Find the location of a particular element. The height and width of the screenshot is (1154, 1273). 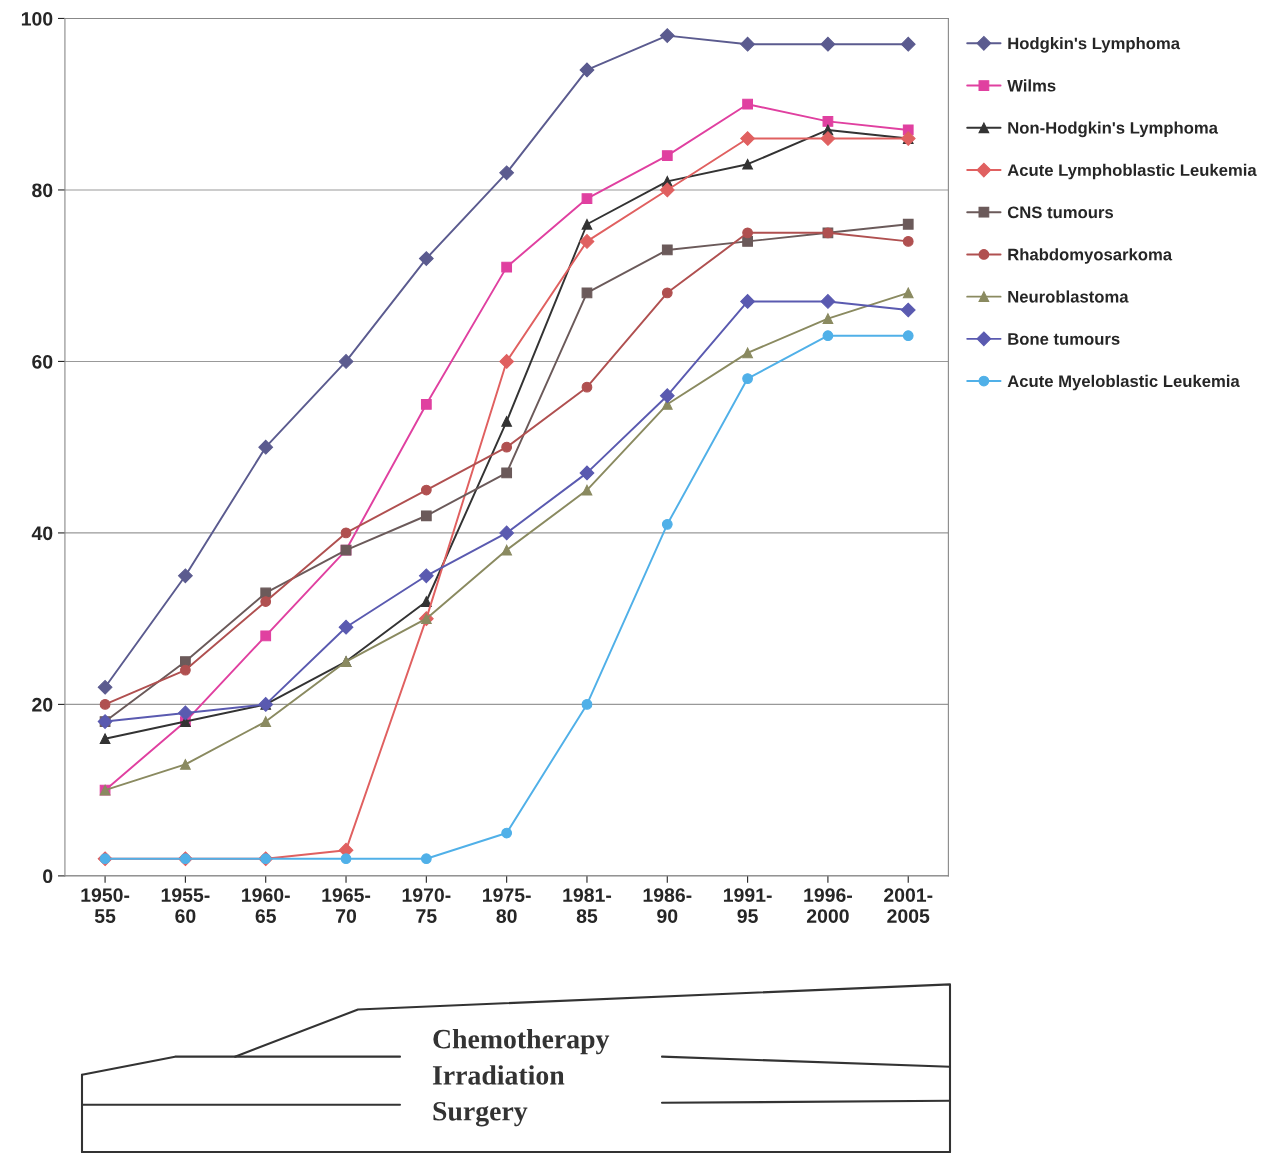

y-tick-label: 80 is located at coordinates (42, 190).